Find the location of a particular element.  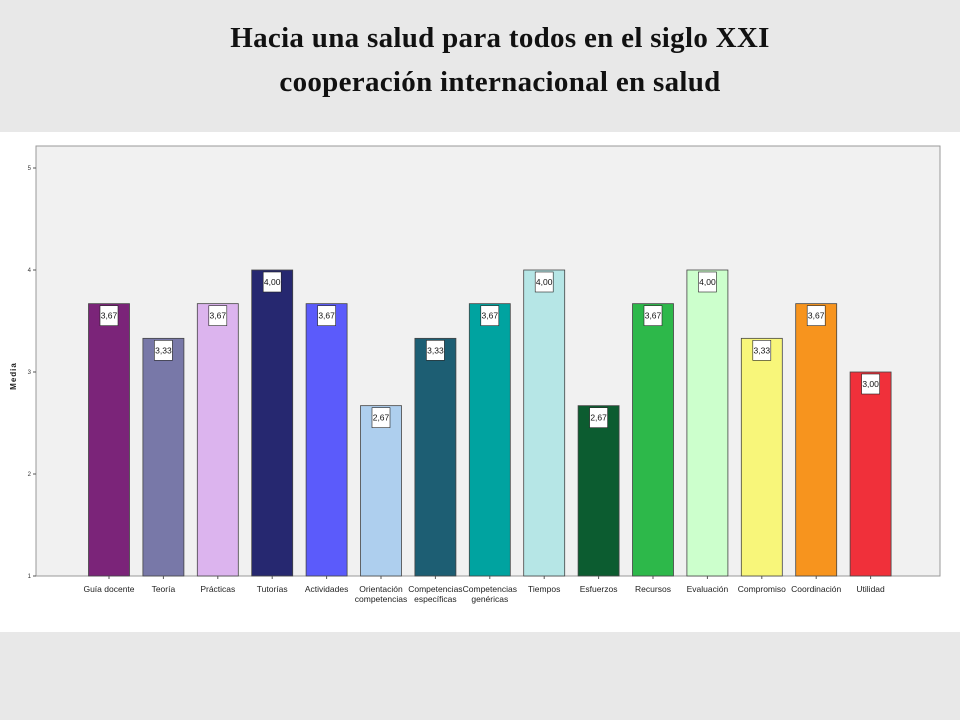

x-tick-label: Tiempos is located at coordinates (544, 589).